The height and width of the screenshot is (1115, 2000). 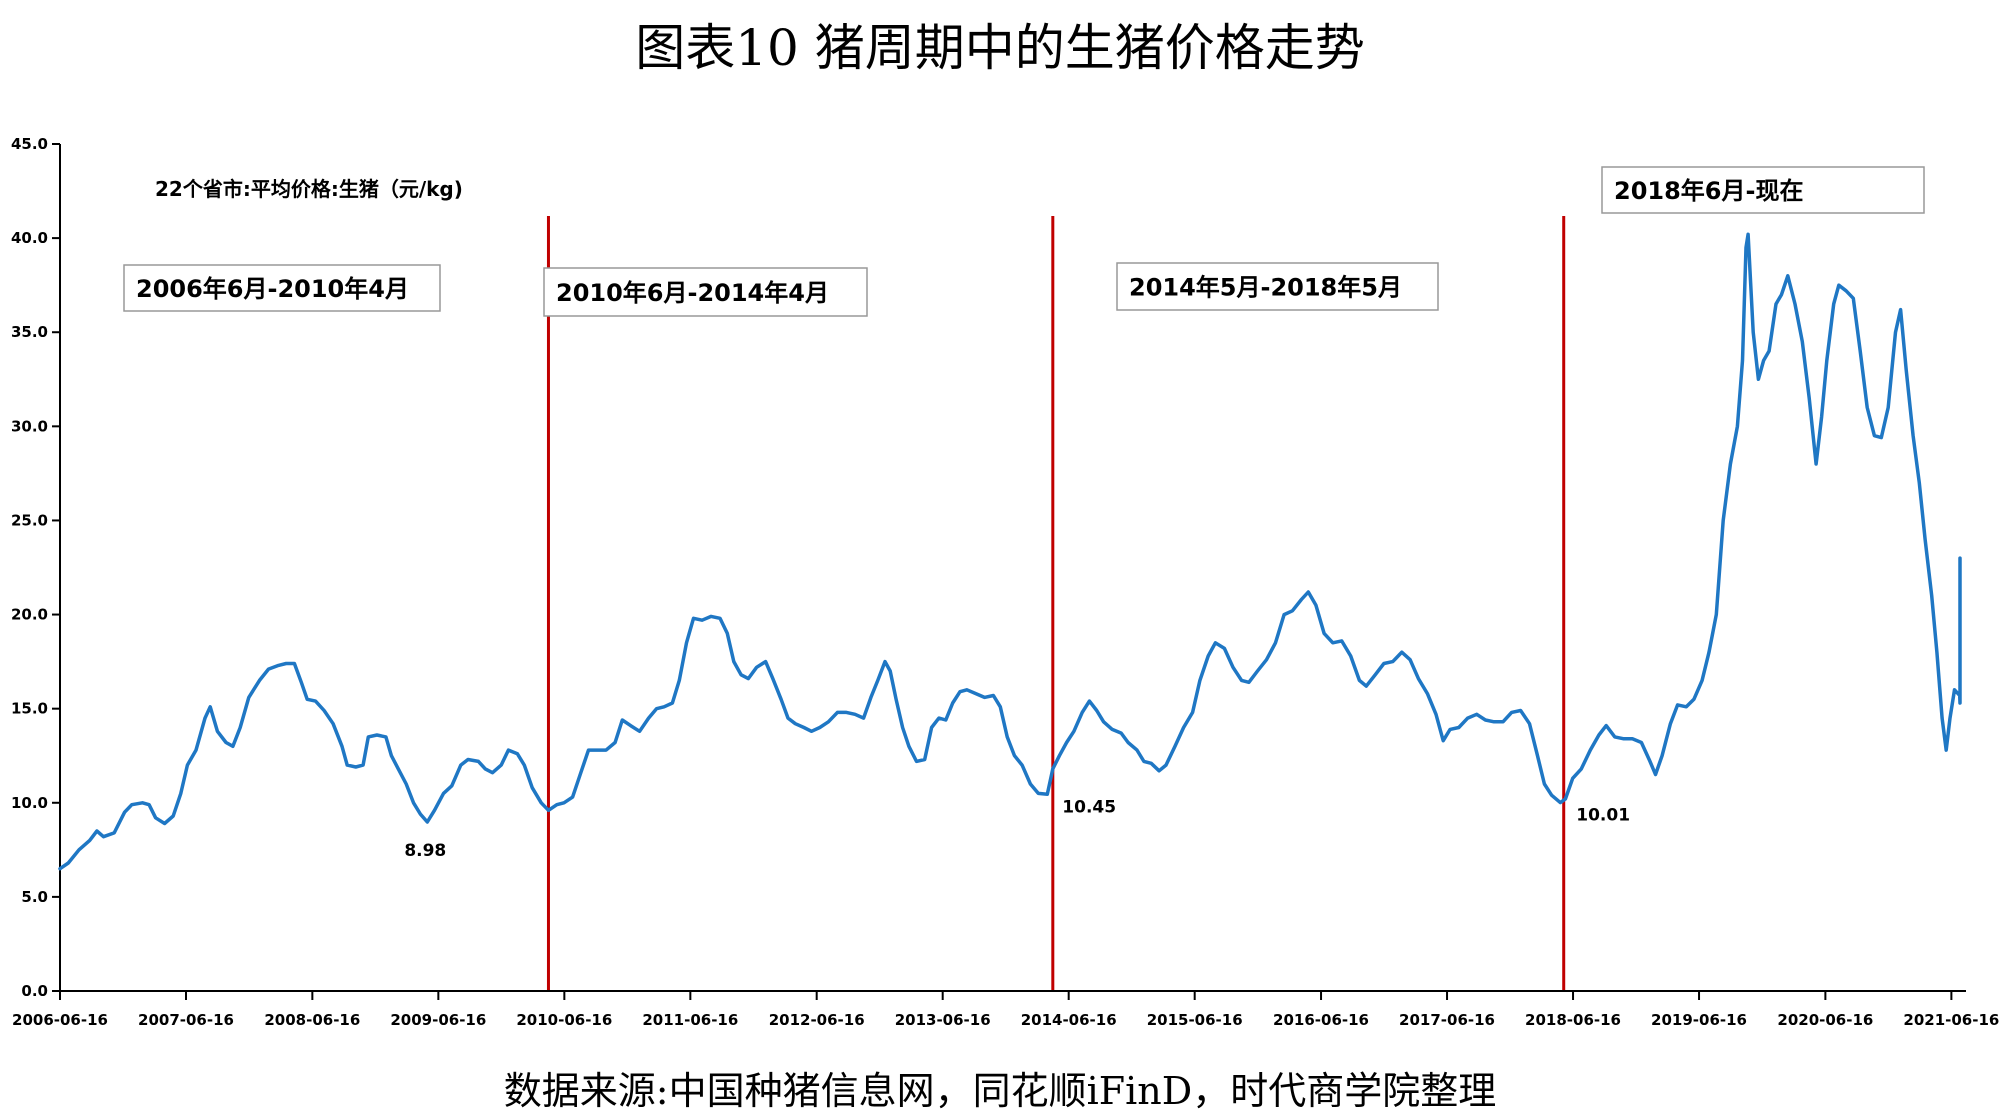 I want to click on y-tick-label: 0.0, so click(x=34, y=991).